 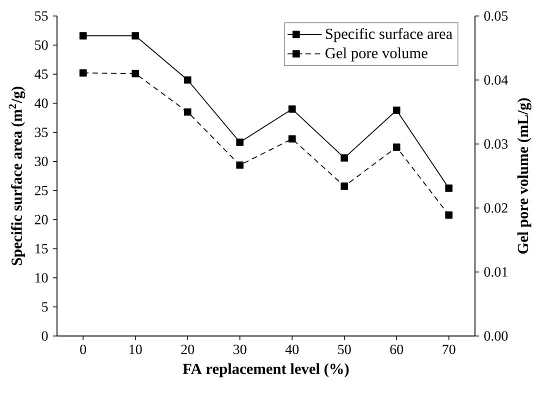 I want to click on x-axis-title: FA replacement level (%), so click(x=265, y=370).